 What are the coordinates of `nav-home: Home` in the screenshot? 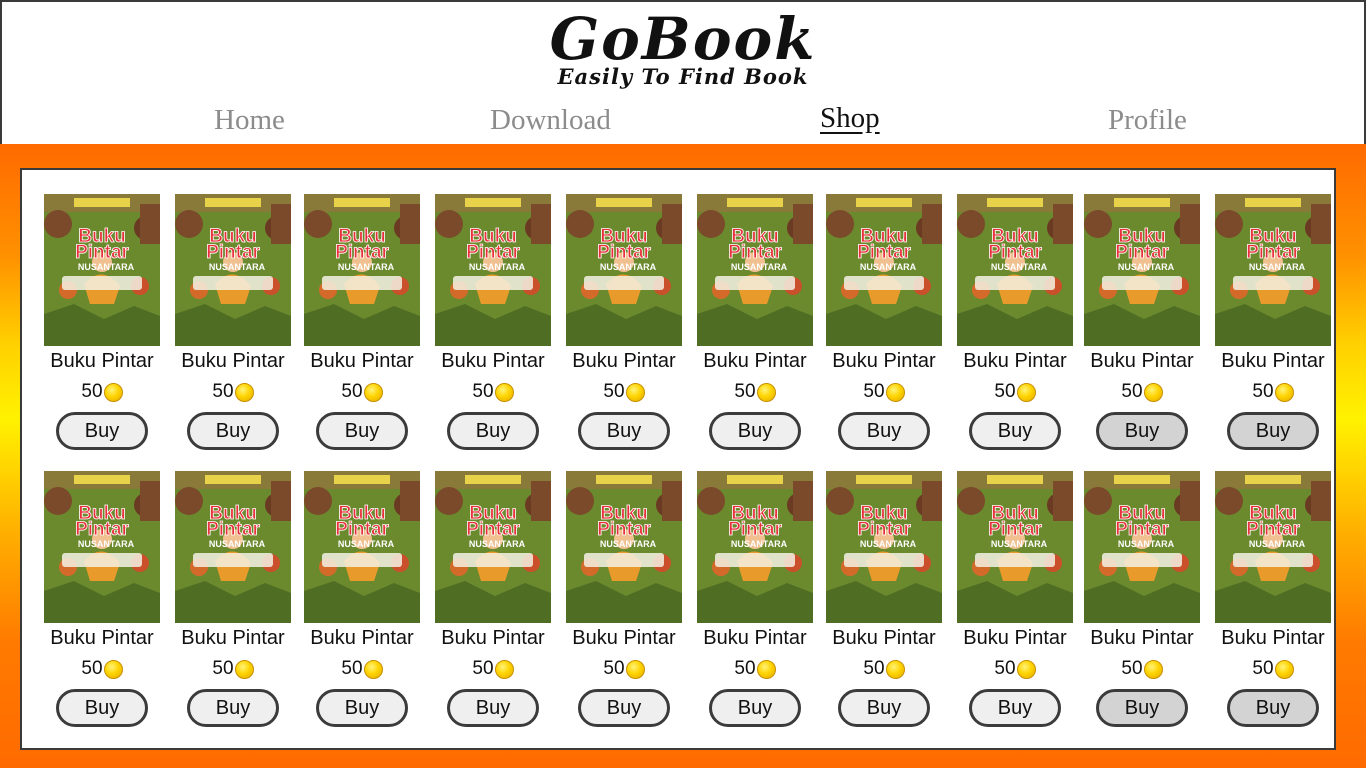 It's located at (249, 120).